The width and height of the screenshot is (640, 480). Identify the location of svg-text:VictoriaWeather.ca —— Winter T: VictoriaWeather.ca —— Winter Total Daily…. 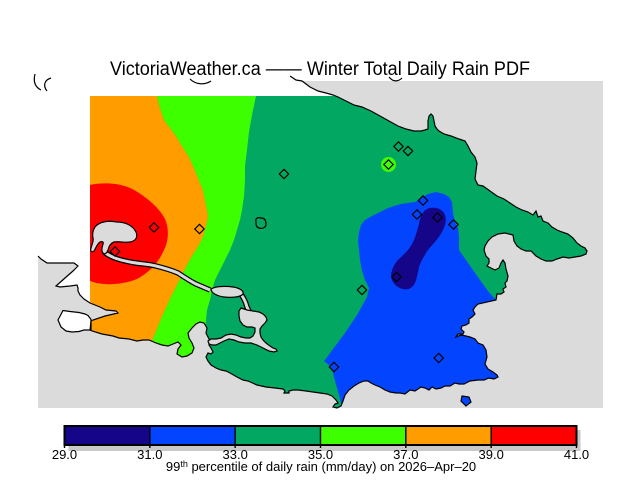
(320, 69).